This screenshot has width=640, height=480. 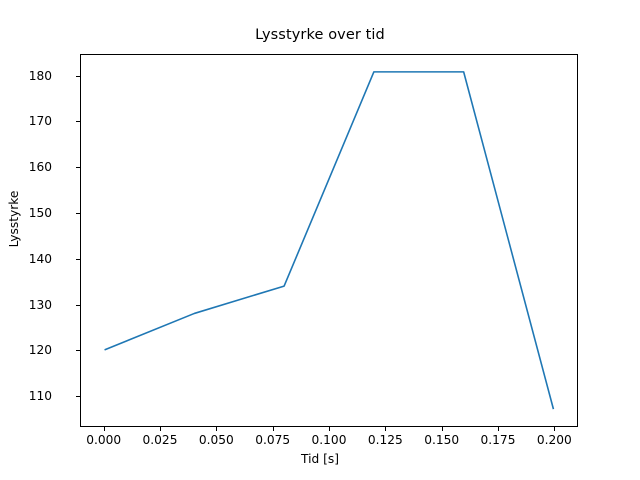 I want to click on x-tick-label: 0.150, so click(x=442, y=440).